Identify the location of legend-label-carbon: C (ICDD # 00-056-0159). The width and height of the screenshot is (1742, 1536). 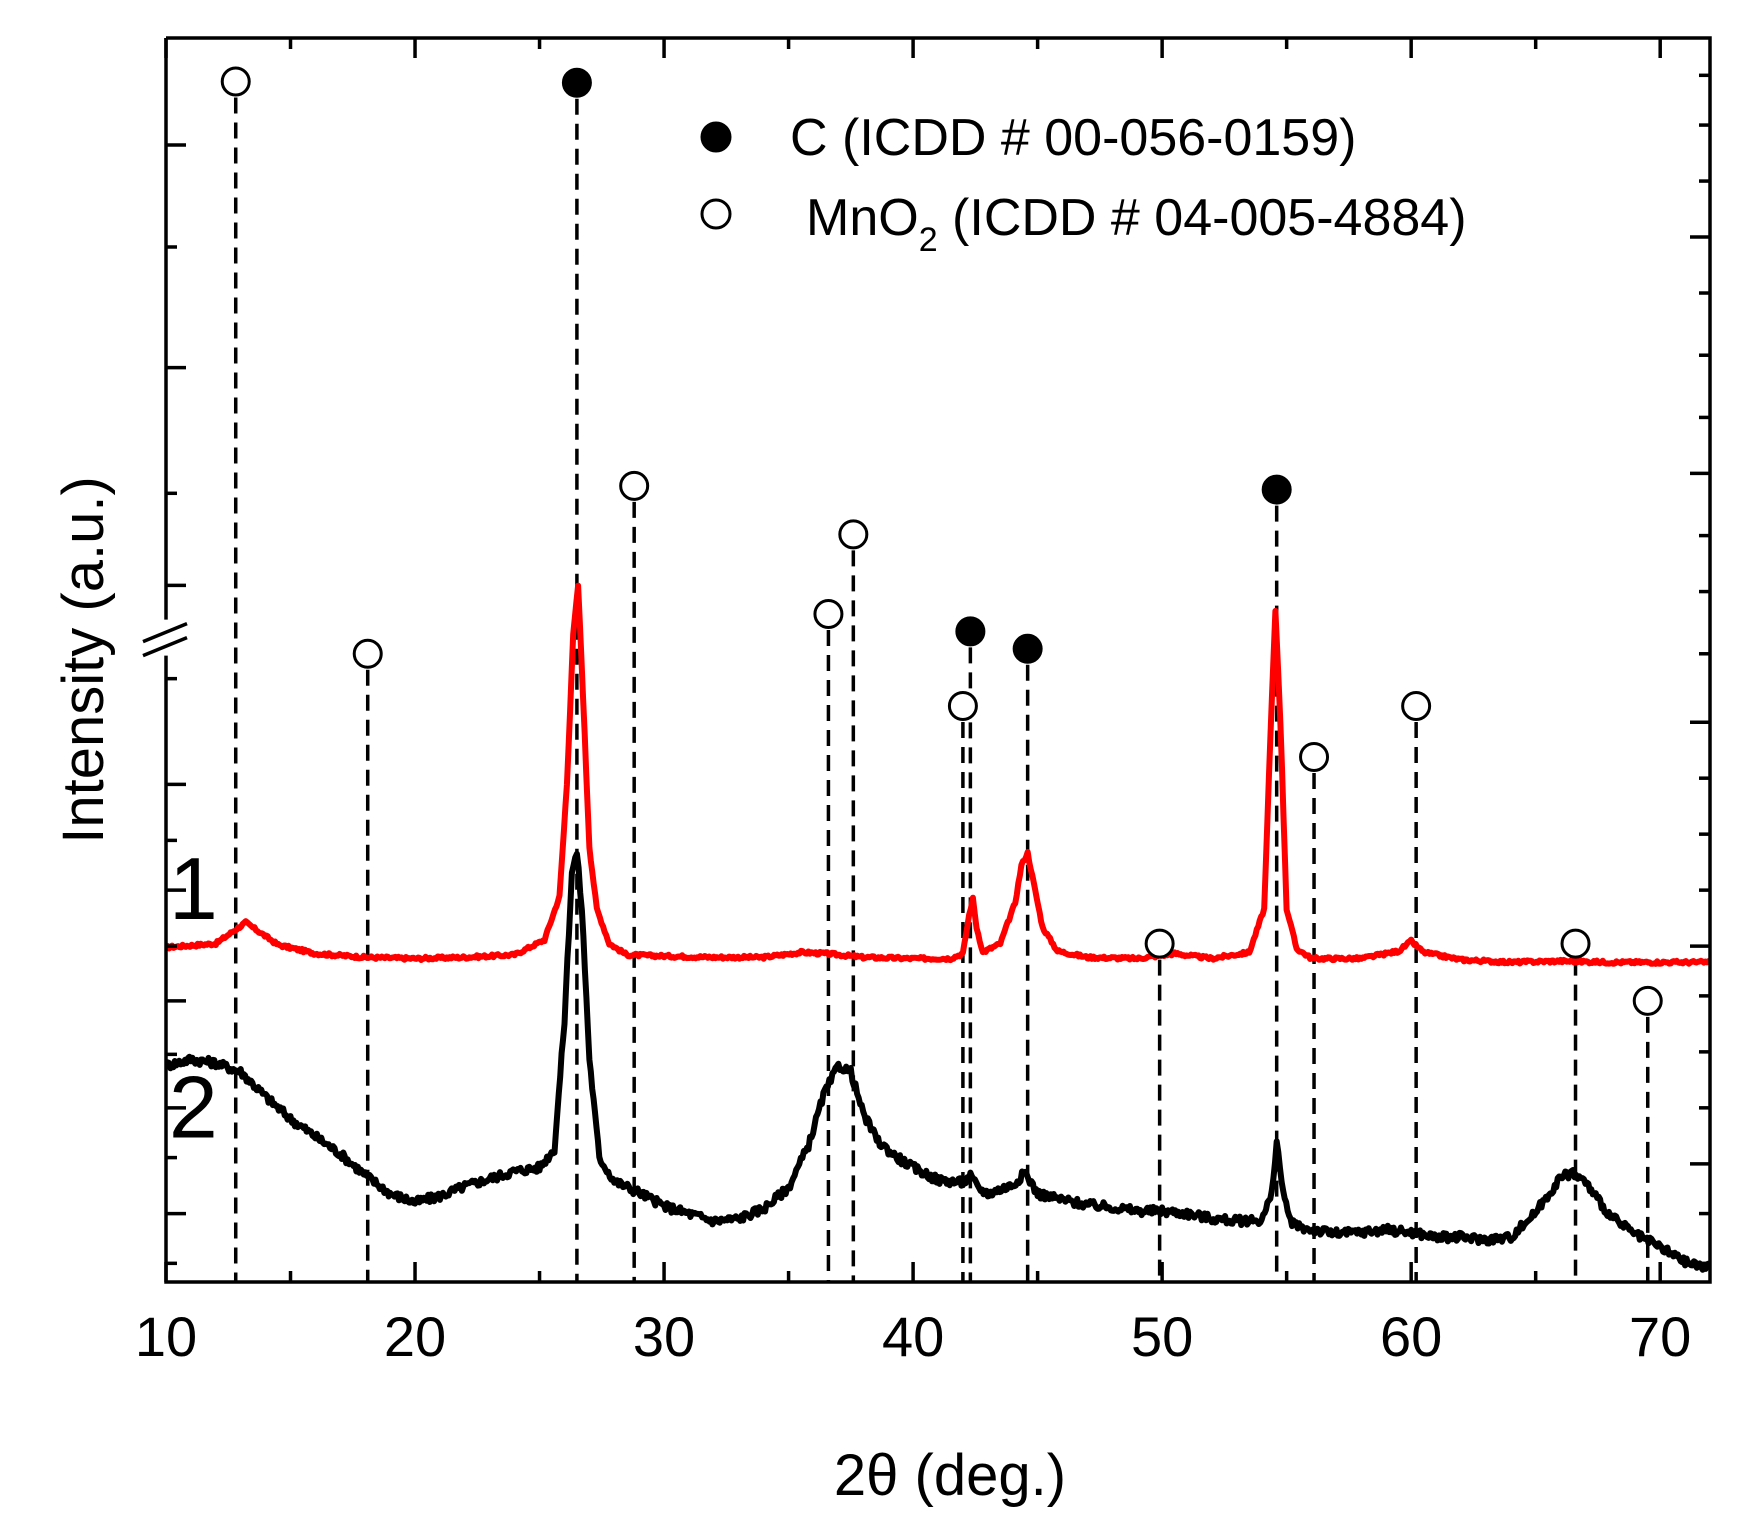
(1073, 138).